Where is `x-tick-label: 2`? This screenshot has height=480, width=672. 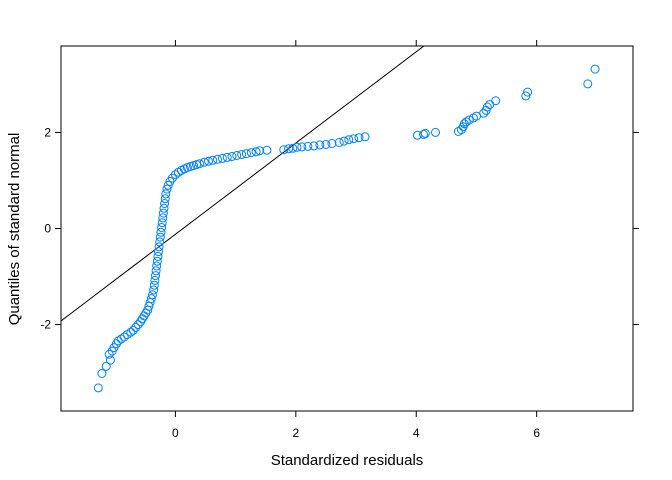 x-tick-label: 2 is located at coordinates (295, 433).